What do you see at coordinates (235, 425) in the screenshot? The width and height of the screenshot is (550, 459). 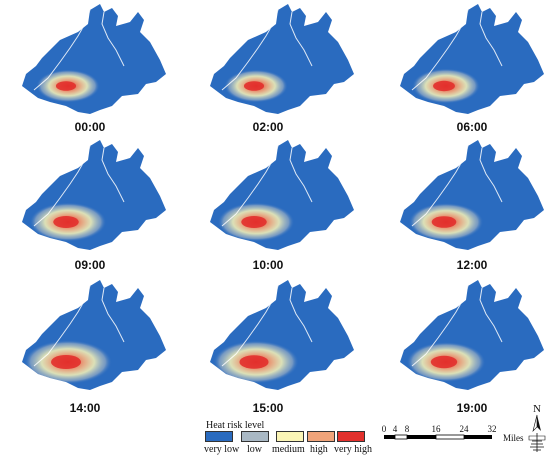 I see `legend-title: Heat risk level` at bounding box center [235, 425].